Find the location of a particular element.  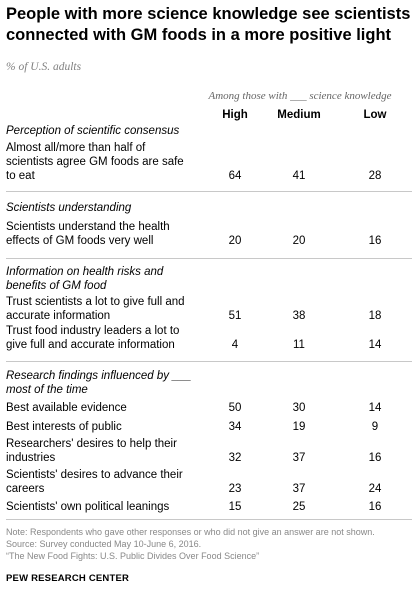

table-row-label: Scientists' own political leanings is located at coordinates (88, 507).